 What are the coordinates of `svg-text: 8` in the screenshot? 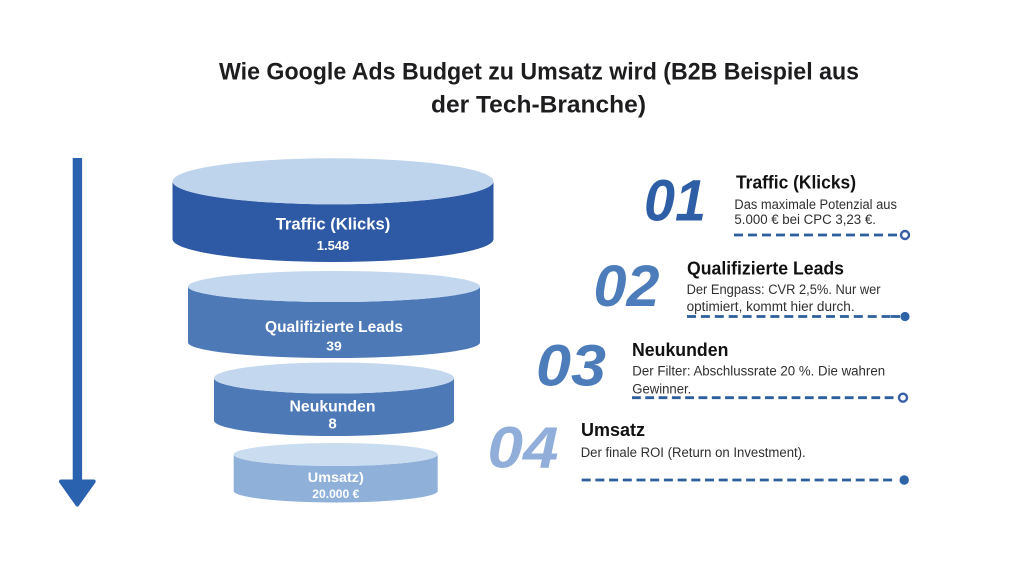 It's located at (332, 424).